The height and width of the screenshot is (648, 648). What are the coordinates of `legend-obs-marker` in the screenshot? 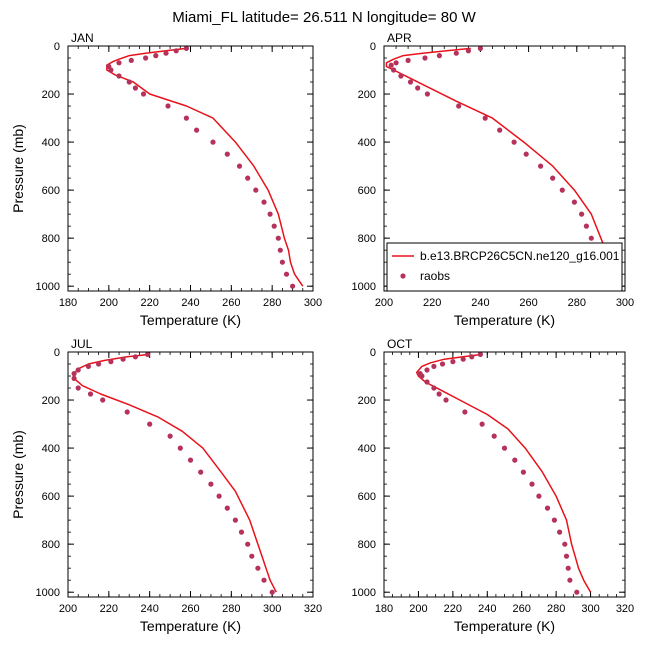 It's located at (403, 276).